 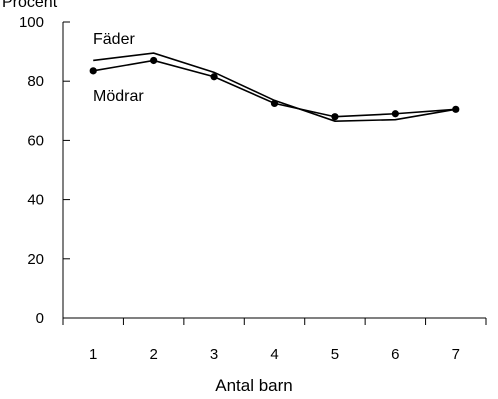 I want to click on x-tick-label: 4, so click(x=274, y=354).